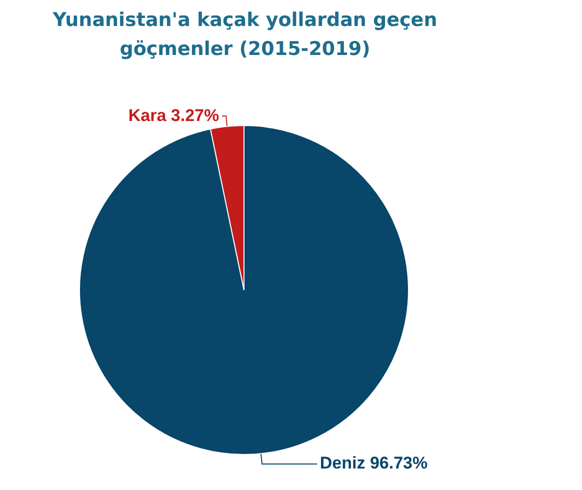 This screenshot has width=582, height=490. Describe the element at coordinates (245, 35) in the screenshot. I see `chart-title: Yunanistan'a kaçak yollardan geçen göçmenler (2015-2019)` at that location.